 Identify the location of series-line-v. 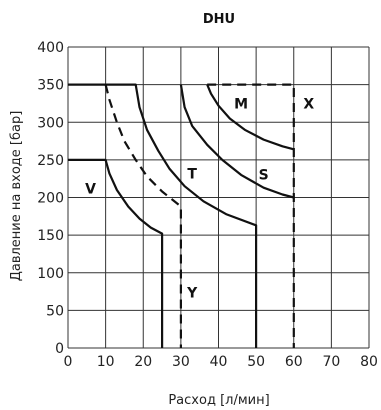
(116, 253).